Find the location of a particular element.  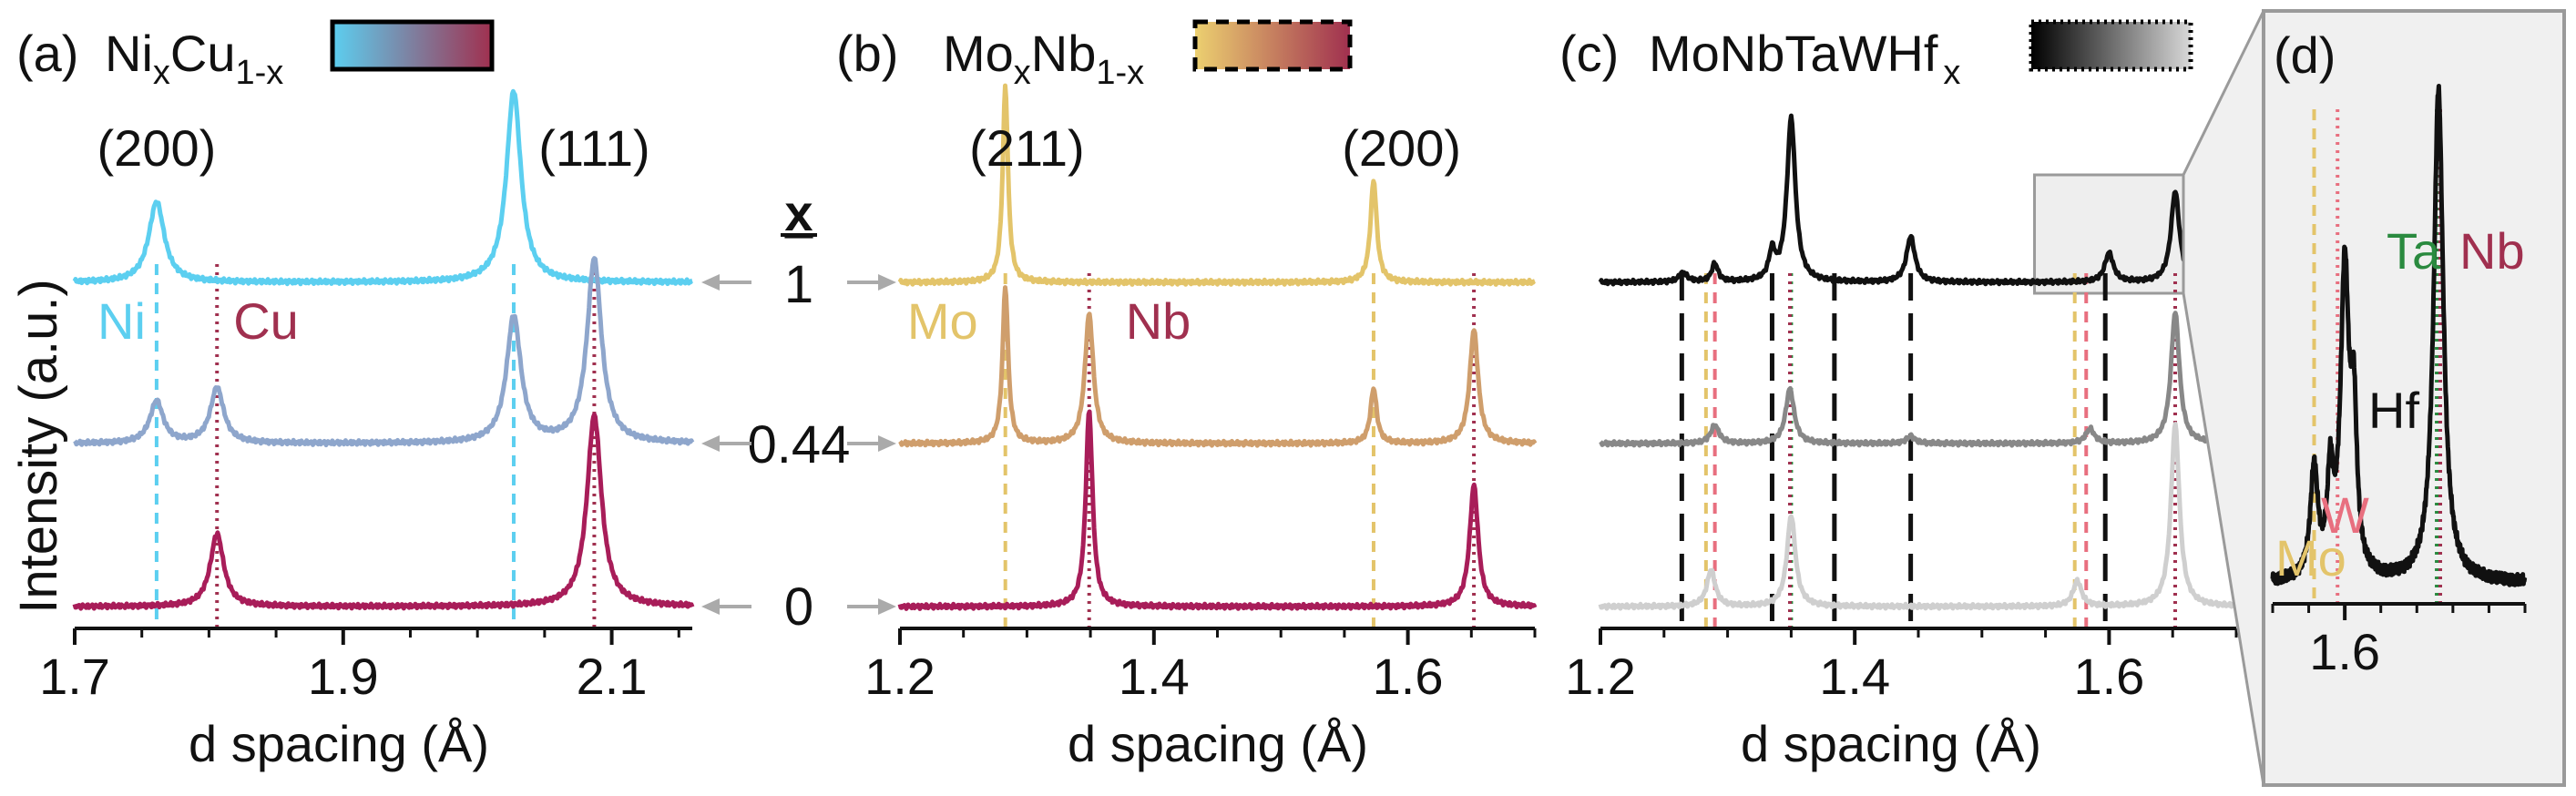

element-label-nb: Nb is located at coordinates (1158, 321).